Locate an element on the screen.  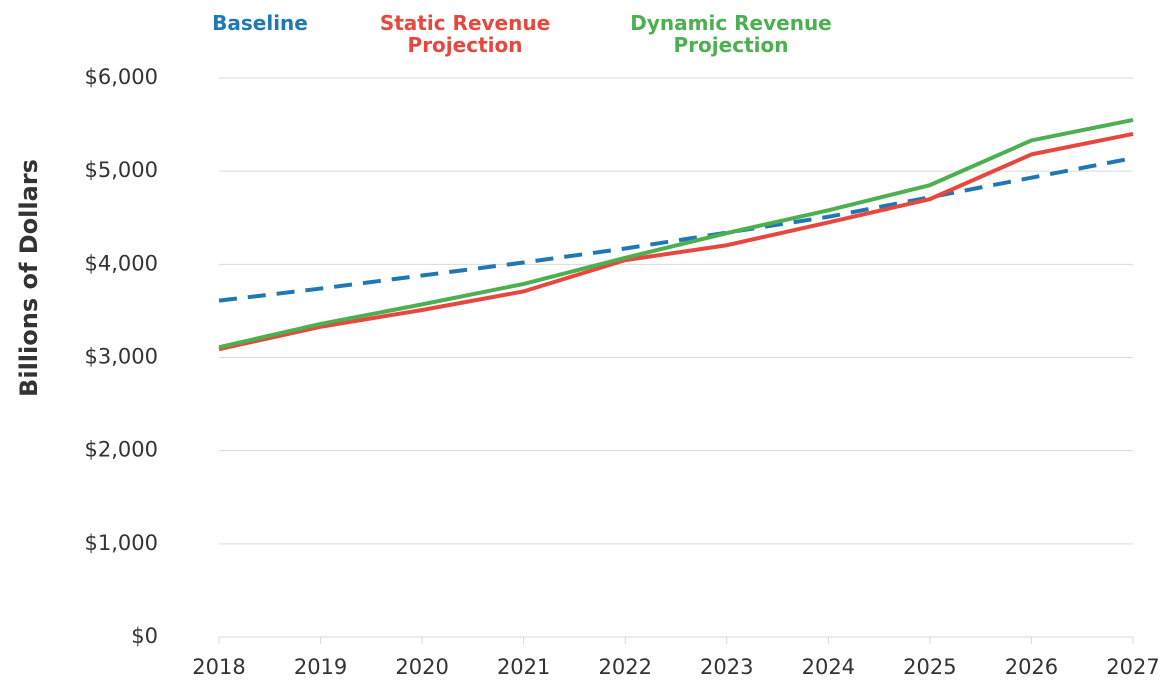
y-tick-label: $2,000 is located at coordinates (121, 450).